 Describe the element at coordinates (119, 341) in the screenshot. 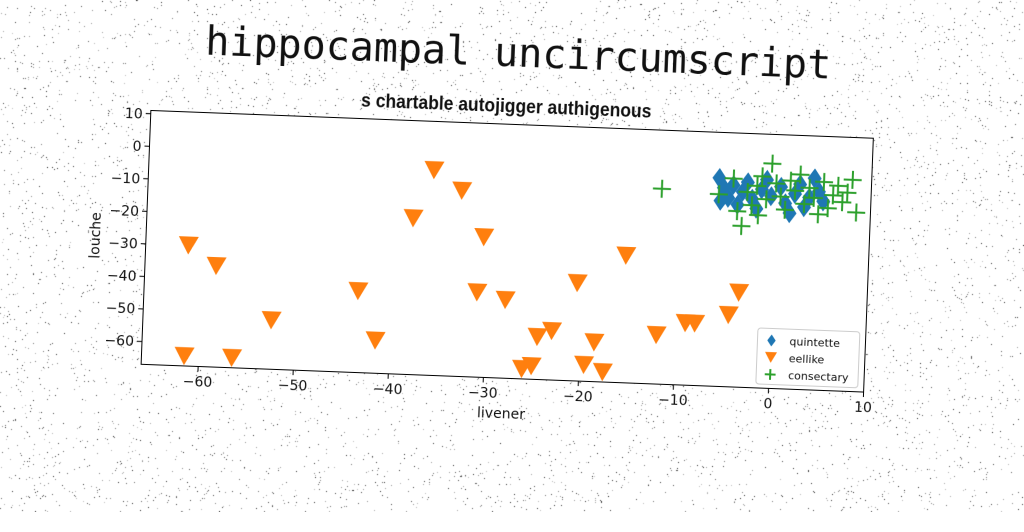

I see `y-tick-label: −60` at that location.